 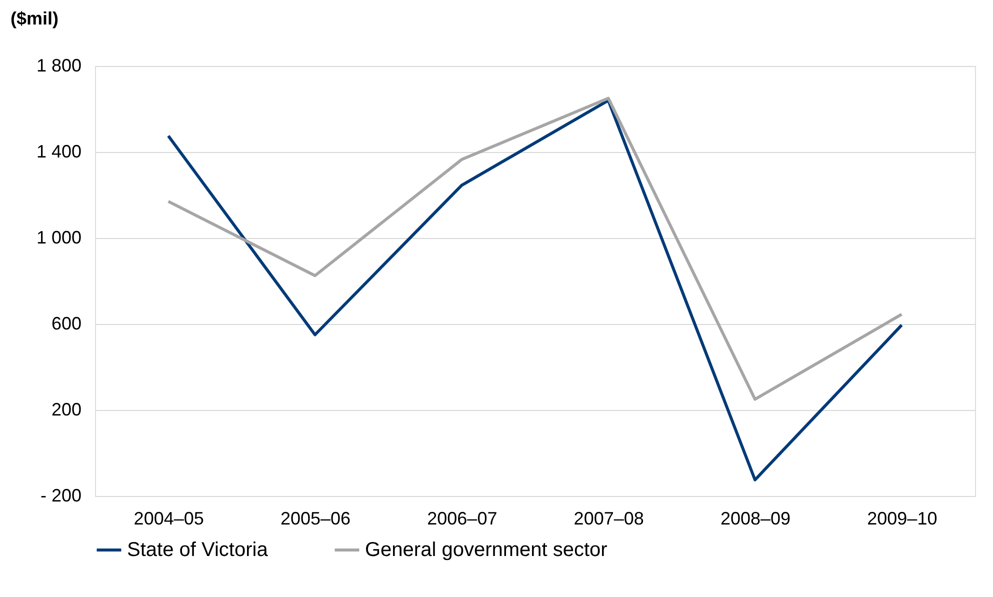 What do you see at coordinates (462, 518) in the screenshot?
I see `x-tick-label: 2006–07` at bounding box center [462, 518].